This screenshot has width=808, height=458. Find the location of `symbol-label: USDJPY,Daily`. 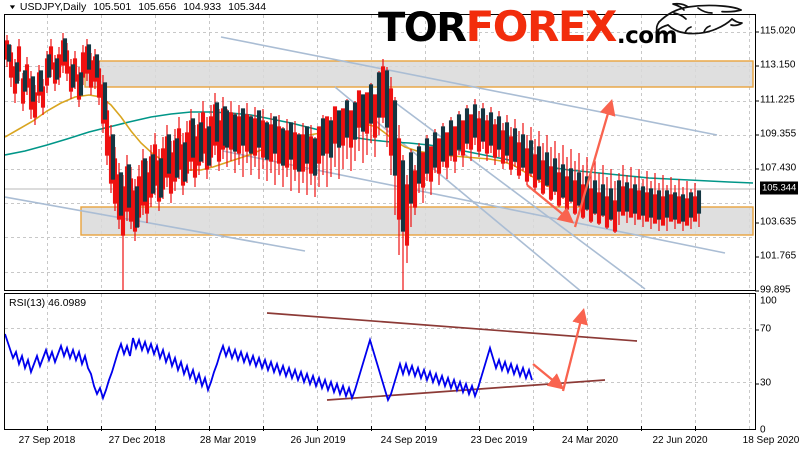

symbol-label: USDJPY,Daily is located at coordinates (53, 7).